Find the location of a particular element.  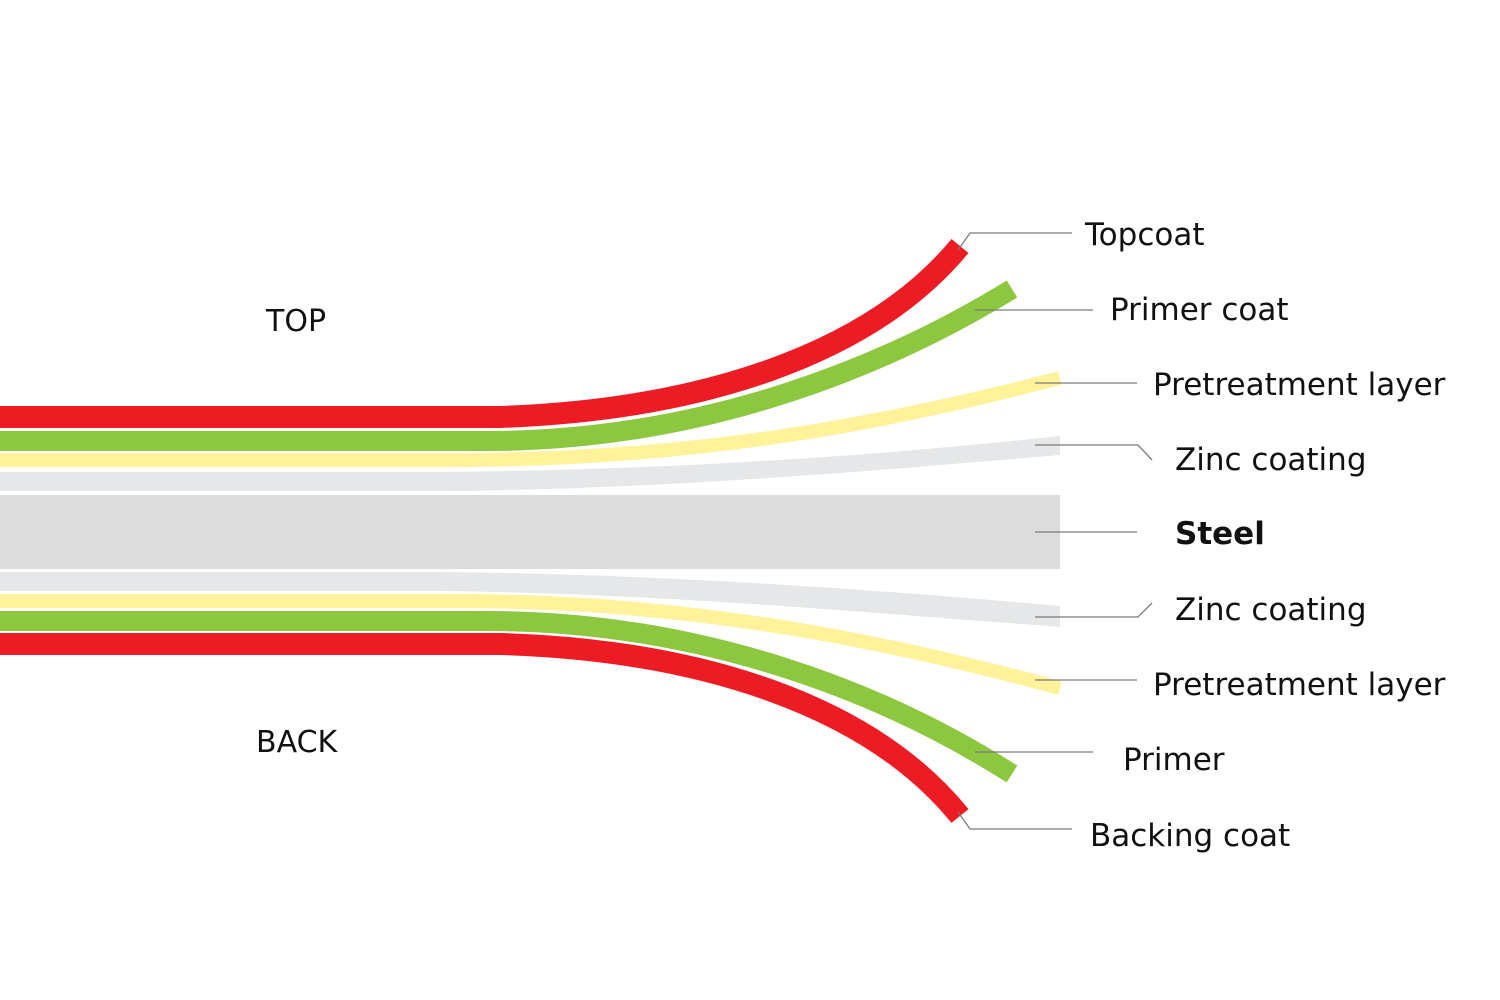

back-side-label: BACK is located at coordinates (297, 742).